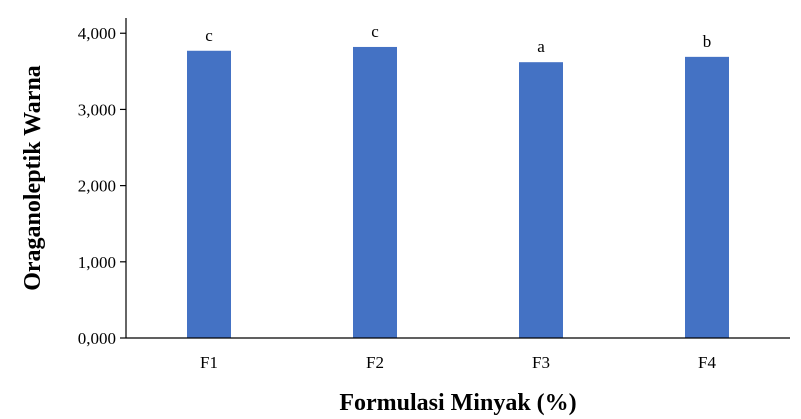 The image size is (801, 419). Describe the element at coordinates (209, 362) in the screenshot. I see `x-tick-label: F1` at that location.